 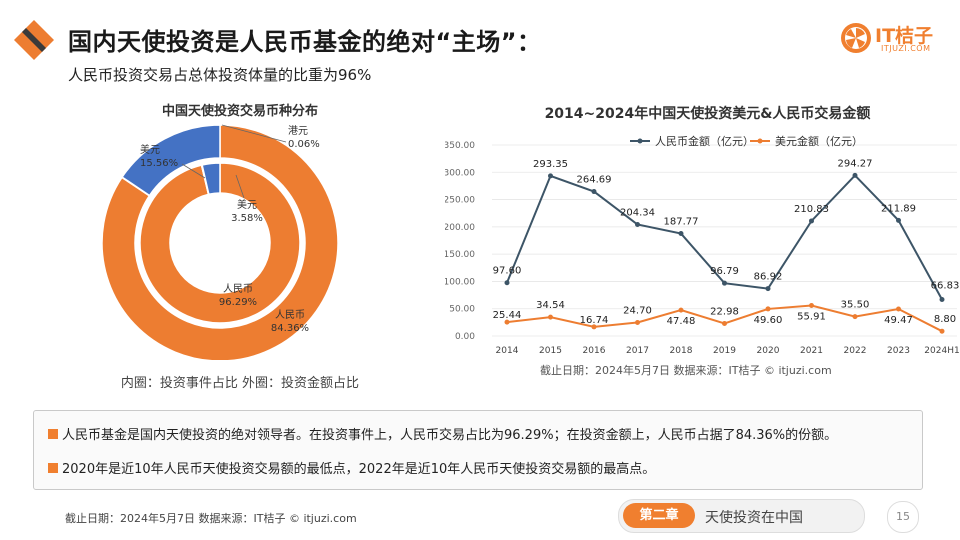 I want to click on itjuzi-logo-icon, so click(x=856, y=38).